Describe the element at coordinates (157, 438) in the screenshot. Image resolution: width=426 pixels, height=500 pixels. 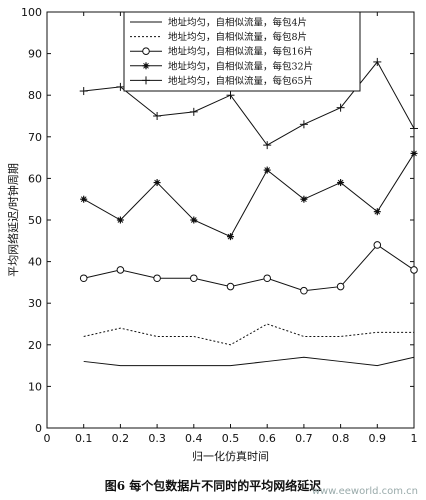
I see `x-tick-label: 0.3` at that location.